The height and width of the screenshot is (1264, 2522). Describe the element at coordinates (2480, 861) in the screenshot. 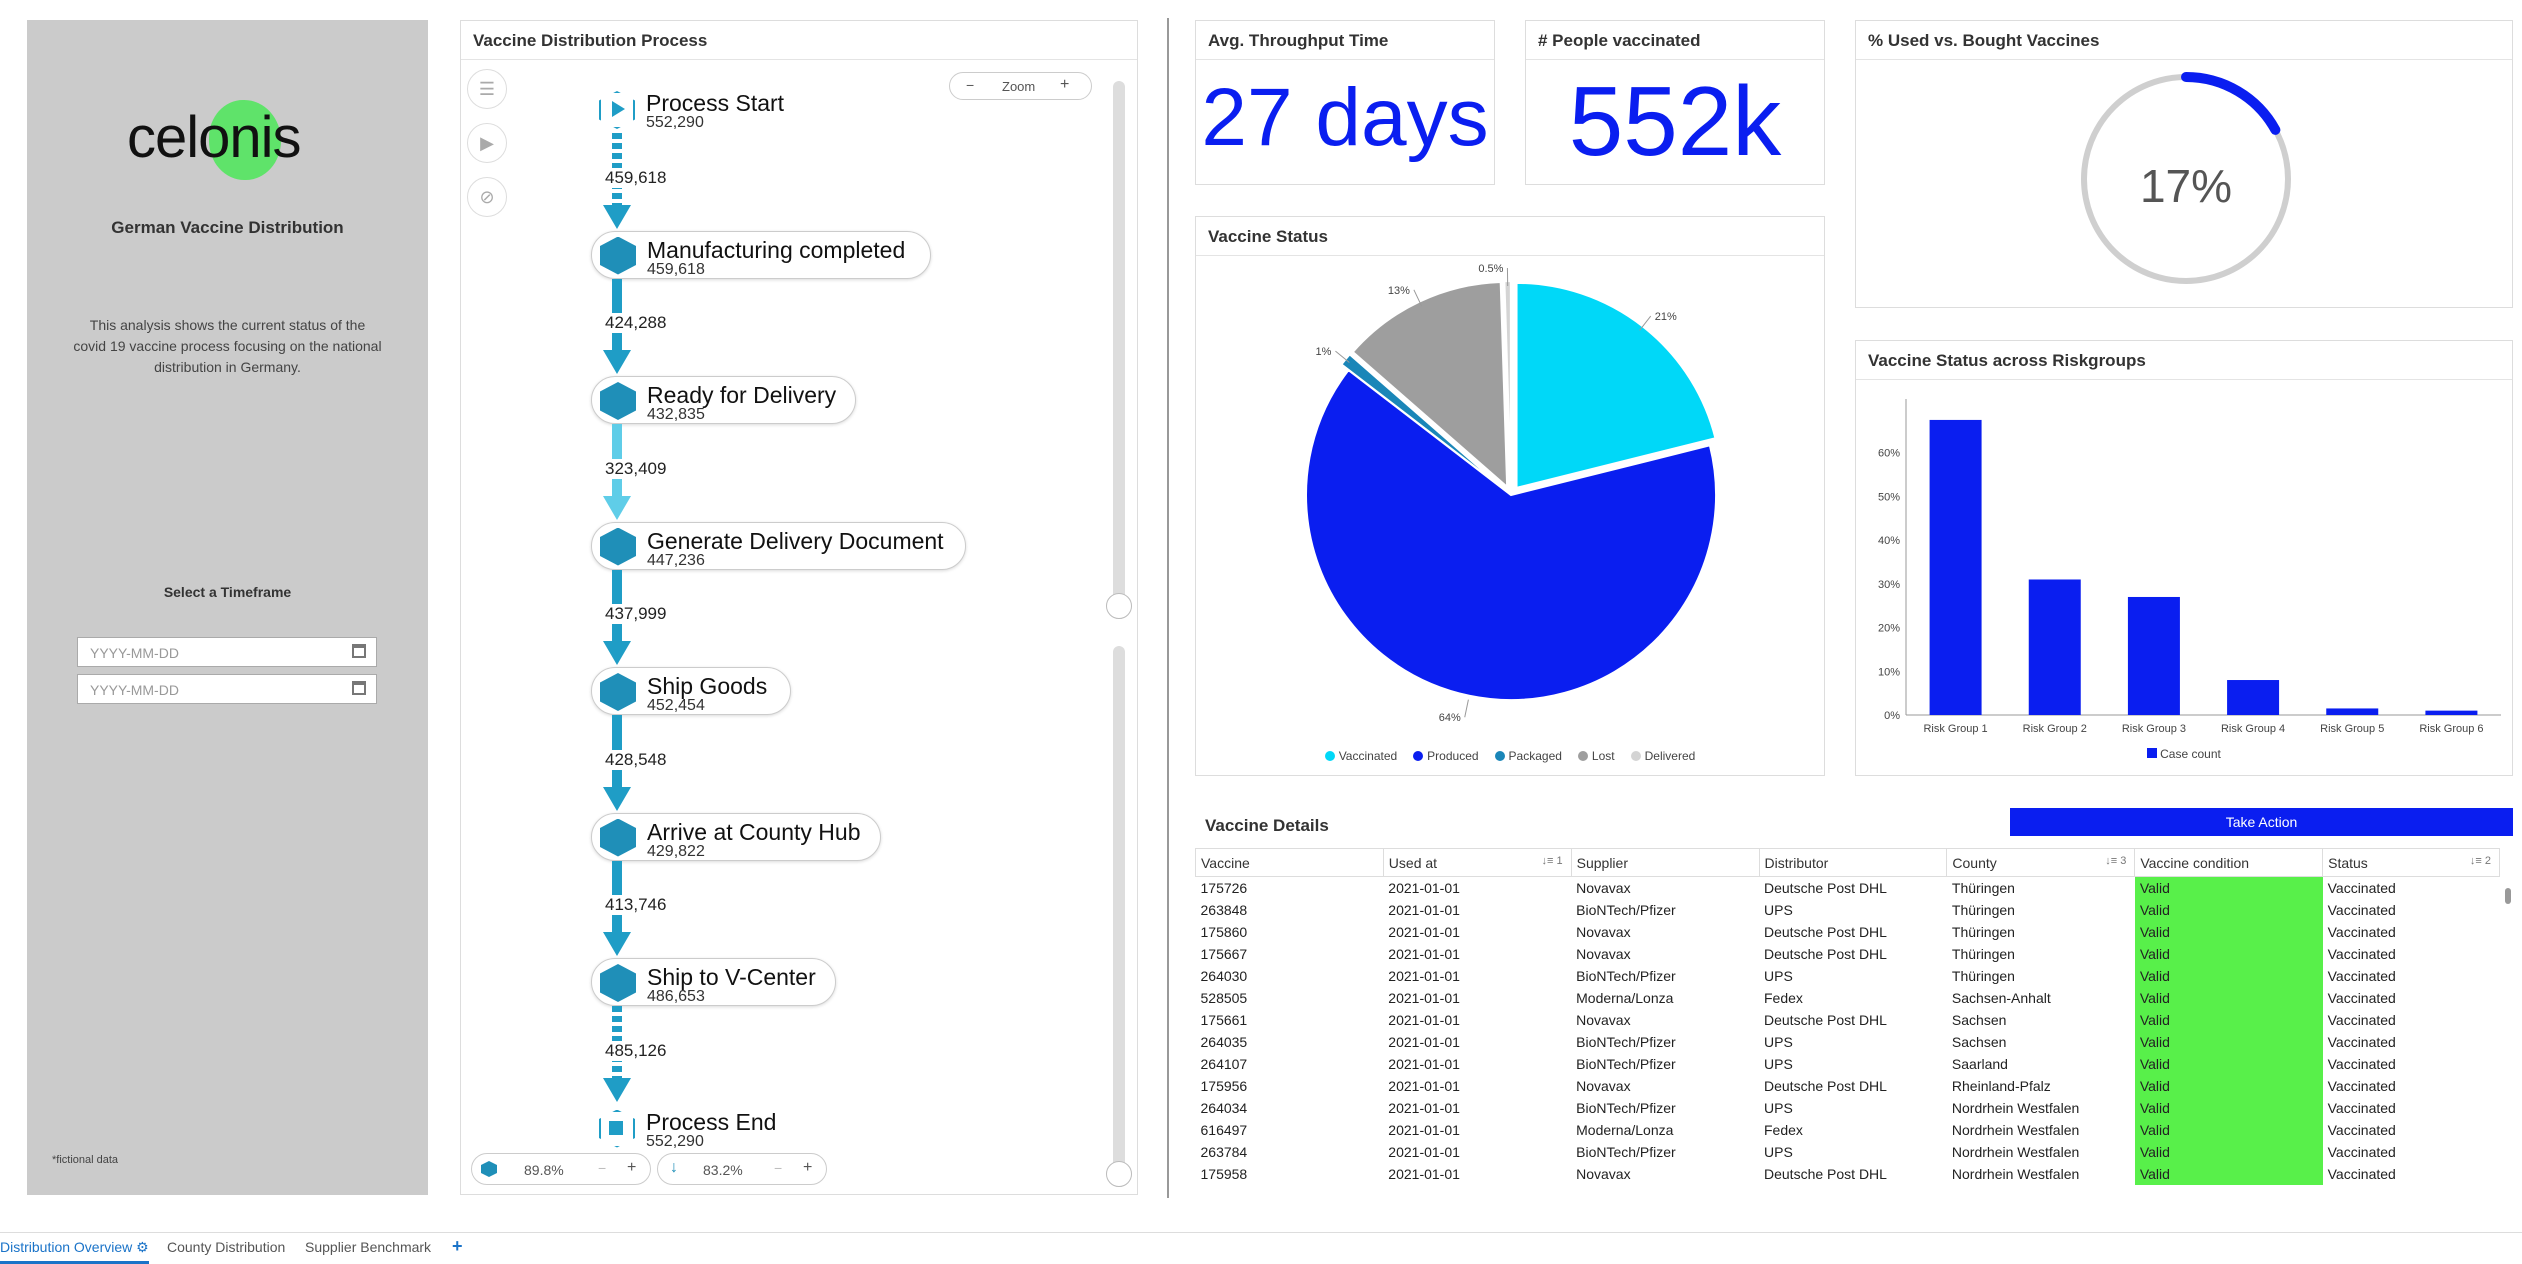

I see `sort-icon: ↓≡ 2` at that location.